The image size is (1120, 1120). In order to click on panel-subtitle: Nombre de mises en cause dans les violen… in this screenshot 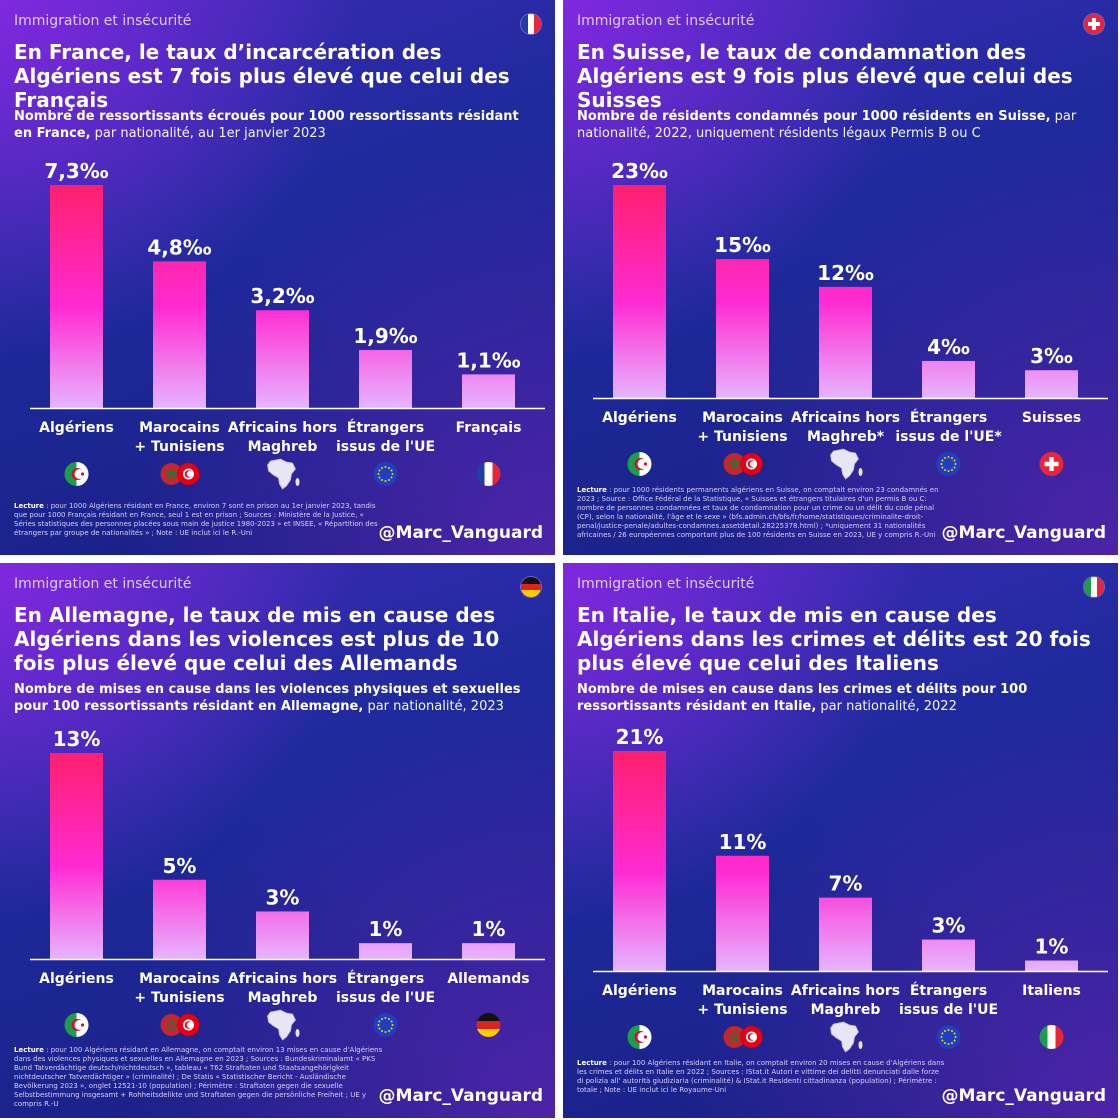, I will do `click(276, 698)`.